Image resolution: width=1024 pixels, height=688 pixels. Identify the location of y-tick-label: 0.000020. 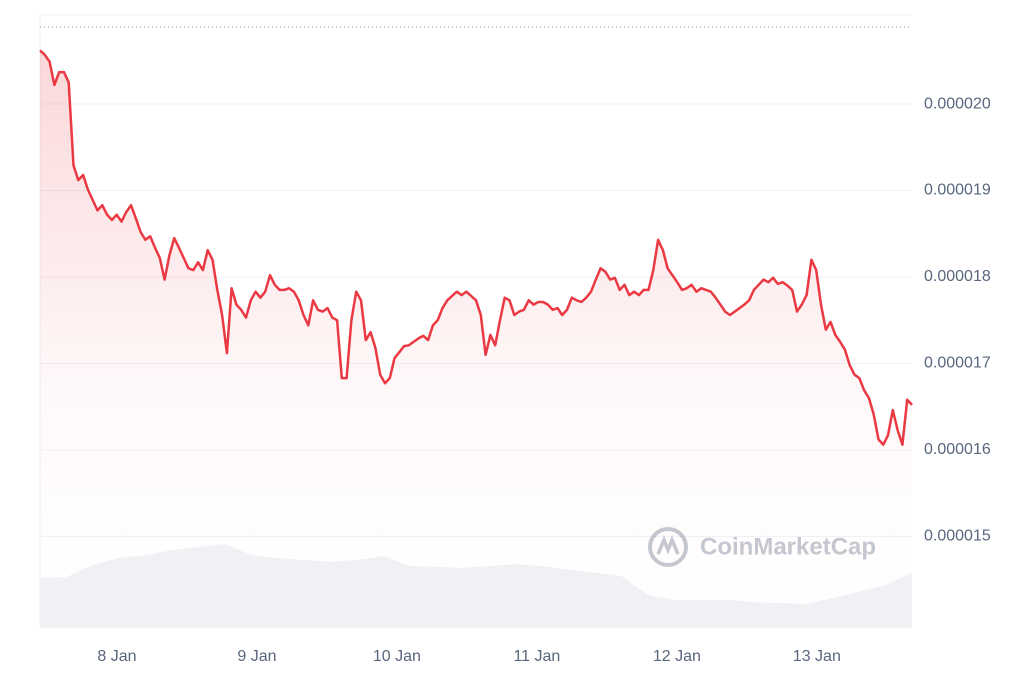
(957, 103).